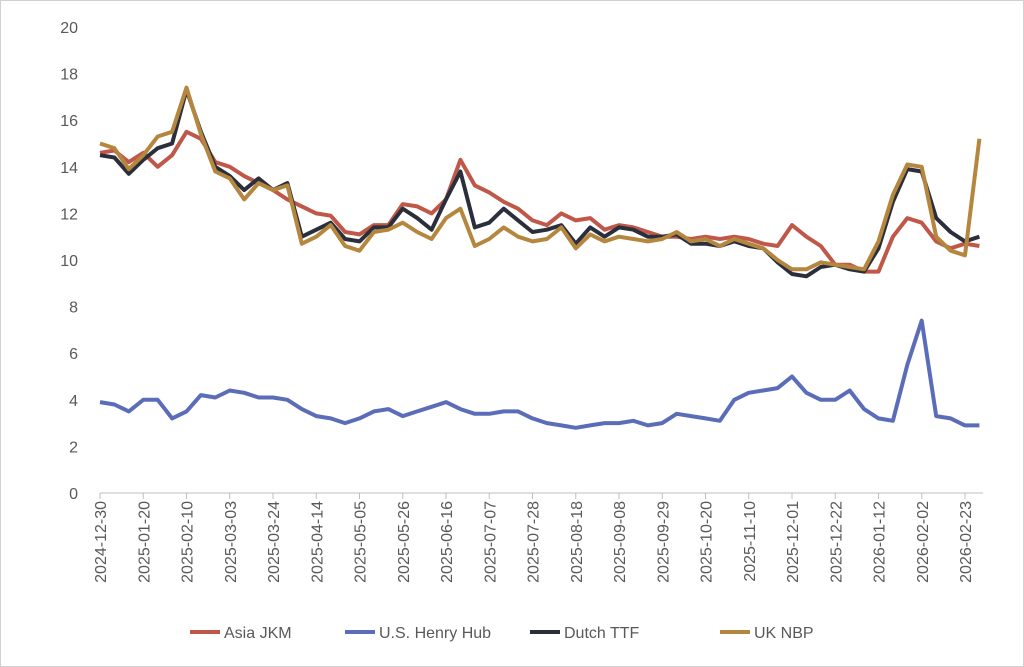 This screenshot has height=667, width=1024. I want to click on x-tick-label: 2025-09-08, so click(620, 542).